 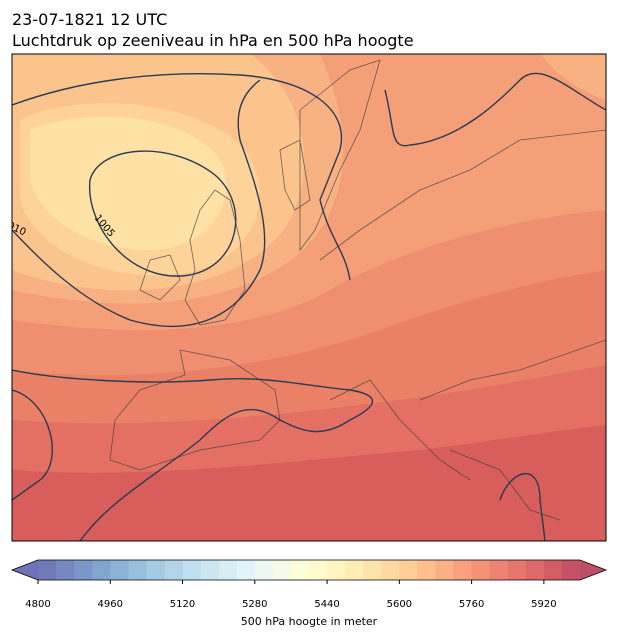 I want to click on colorbar-tick-label: 5120, so click(x=182, y=604).